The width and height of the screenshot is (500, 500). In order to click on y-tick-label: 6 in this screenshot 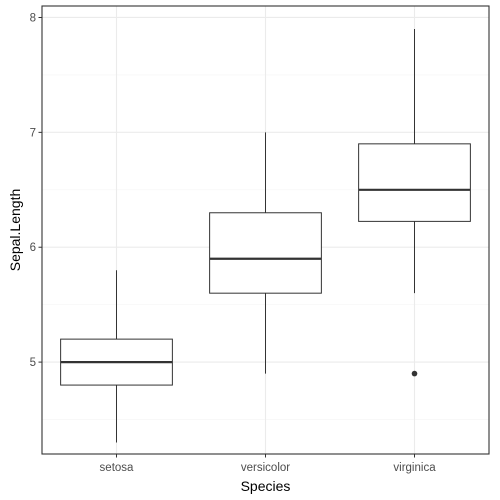, I will do `click(33, 248)`.